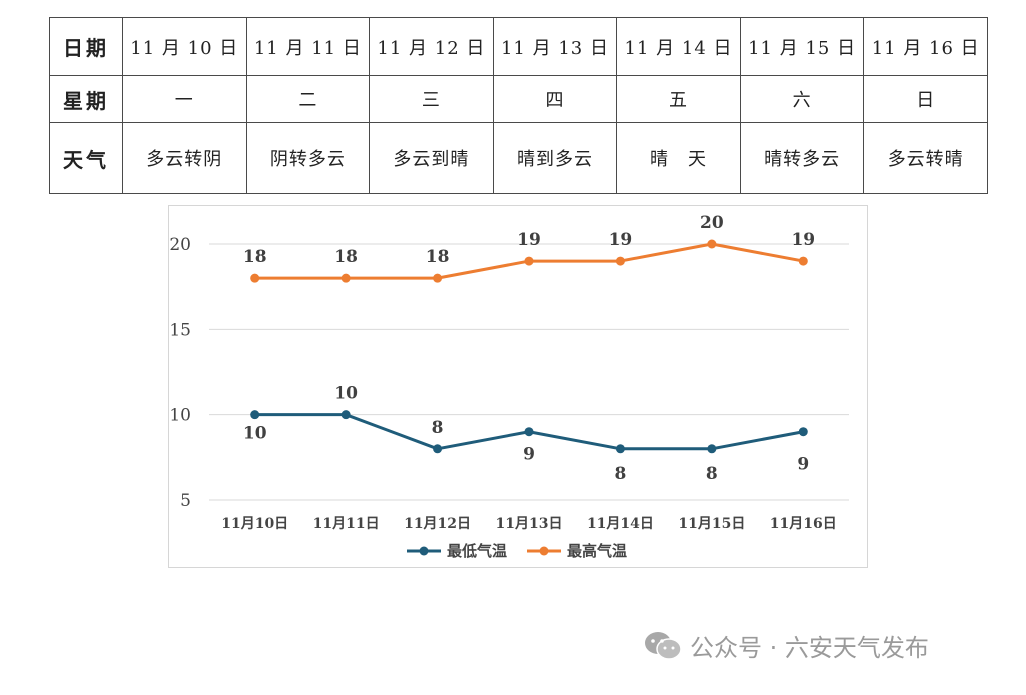 The width and height of the screenshot is (1026, 695). What do you see at coordinates (184, 158) in the screenshot?
I see `weather-cell: 多云转阴` at bounding box center [184, 158].